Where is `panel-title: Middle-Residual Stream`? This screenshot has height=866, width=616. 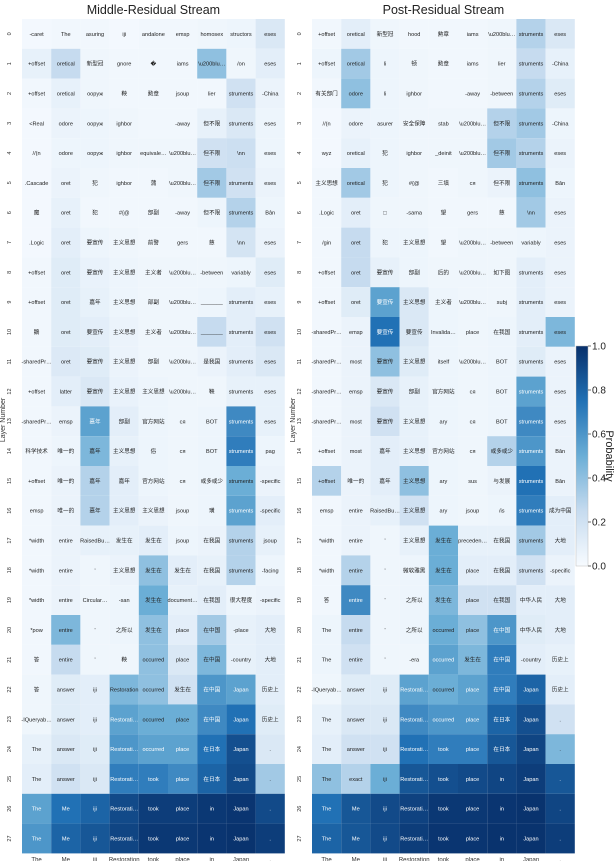
panel-title: Middle-Residual Stream is located at coordinates (153, 10).